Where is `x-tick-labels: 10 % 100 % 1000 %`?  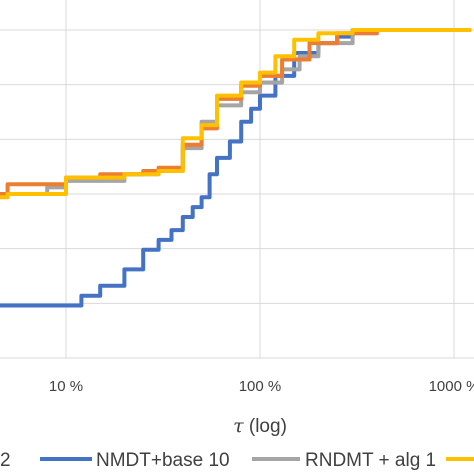 x-tick-labels: 10 % 100 % 1000 % is located at coordinates (261, 386).